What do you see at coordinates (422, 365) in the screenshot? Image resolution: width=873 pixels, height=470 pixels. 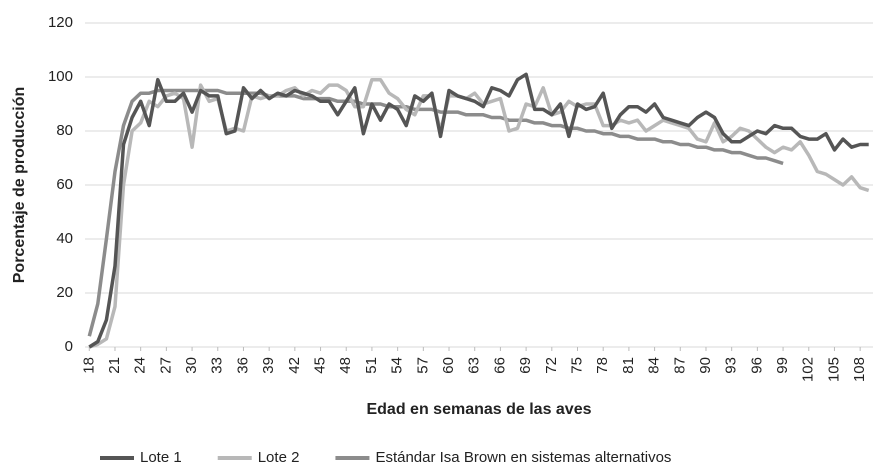 I see `x-tick-label: 57` at bounding box center [422, 365].